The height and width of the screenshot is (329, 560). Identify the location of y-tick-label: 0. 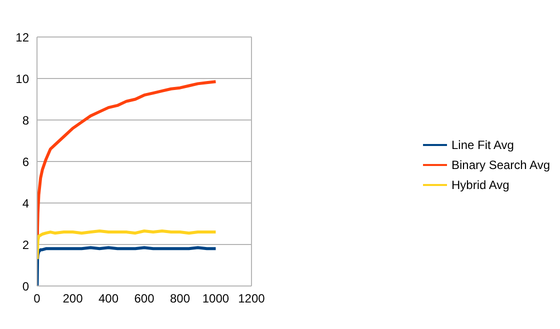
(26, 286).